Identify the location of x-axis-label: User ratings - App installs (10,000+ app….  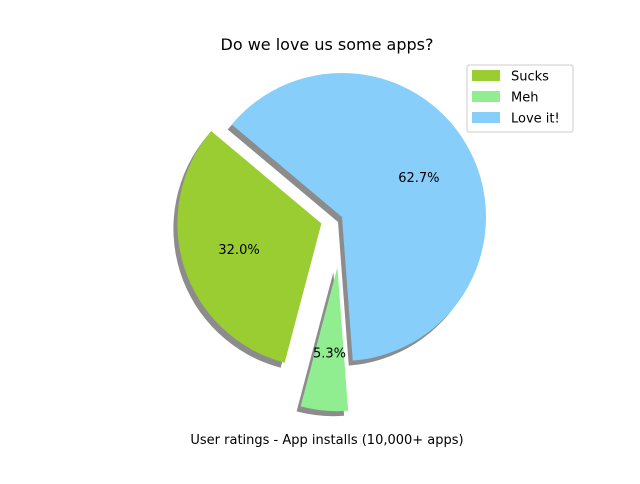
(326, 440).